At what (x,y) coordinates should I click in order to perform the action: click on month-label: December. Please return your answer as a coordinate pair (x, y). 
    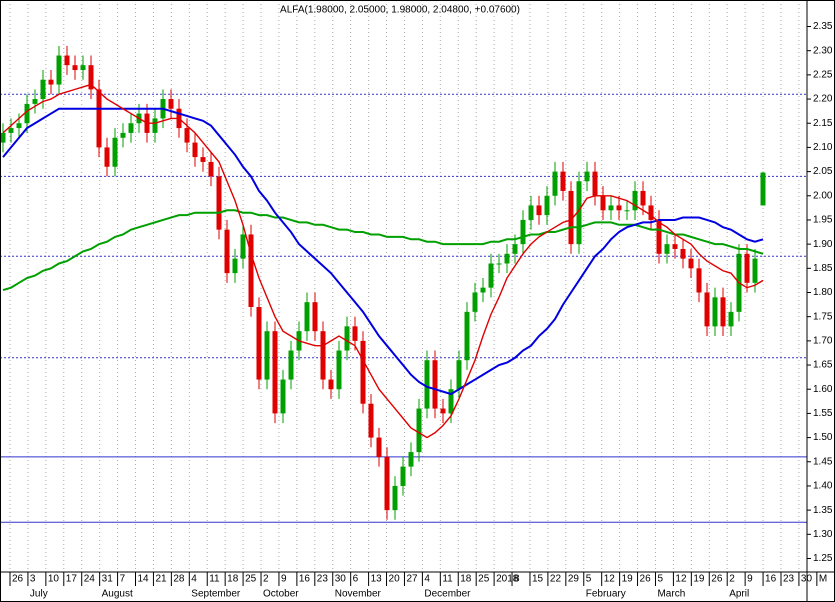
    Looking at the image, I should click on (447, 594).